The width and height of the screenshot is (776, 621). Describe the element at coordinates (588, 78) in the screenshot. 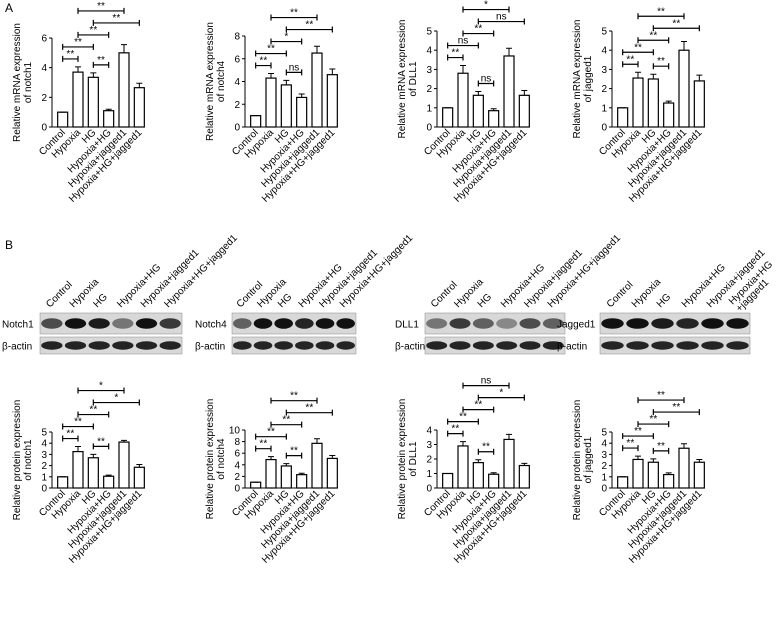

I see `y-label-line: of jagged1` at that location.